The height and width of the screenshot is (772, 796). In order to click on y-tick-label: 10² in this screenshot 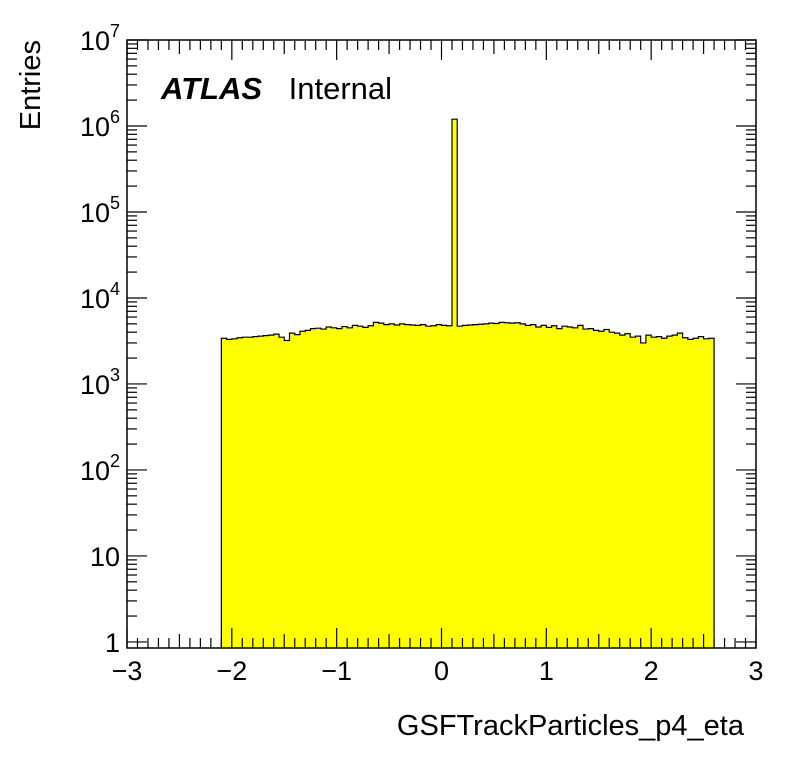, I will do `click(100, 468)`.